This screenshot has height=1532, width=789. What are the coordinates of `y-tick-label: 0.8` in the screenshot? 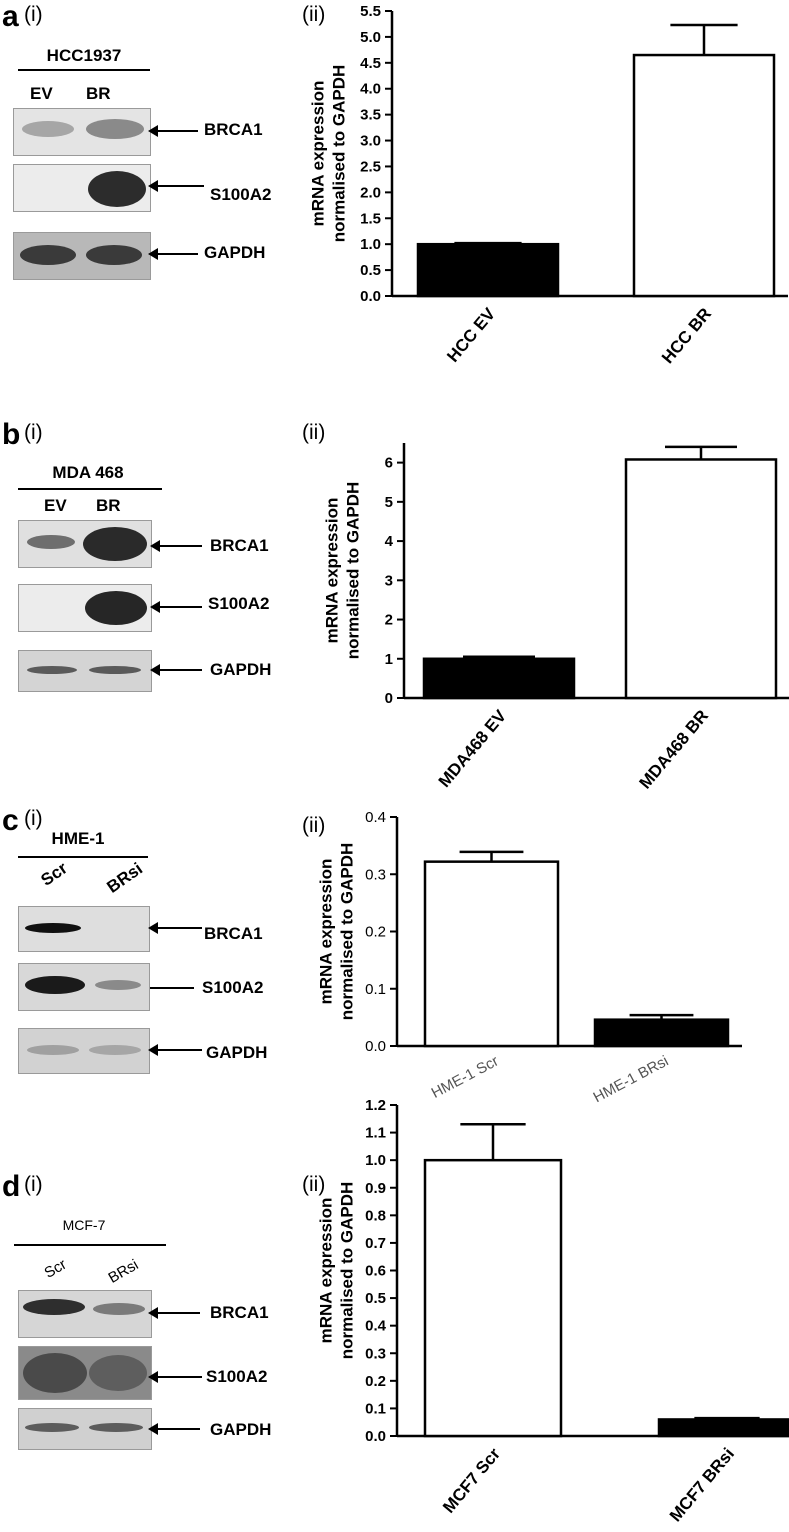 It's located at (375, 1215).